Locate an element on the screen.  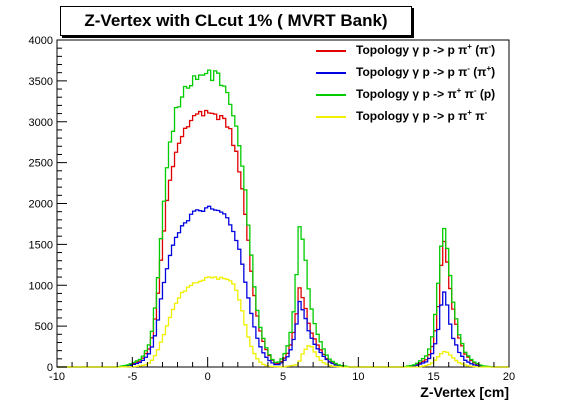
y-tick-label: 1000 is located at coordinates (41, 286).